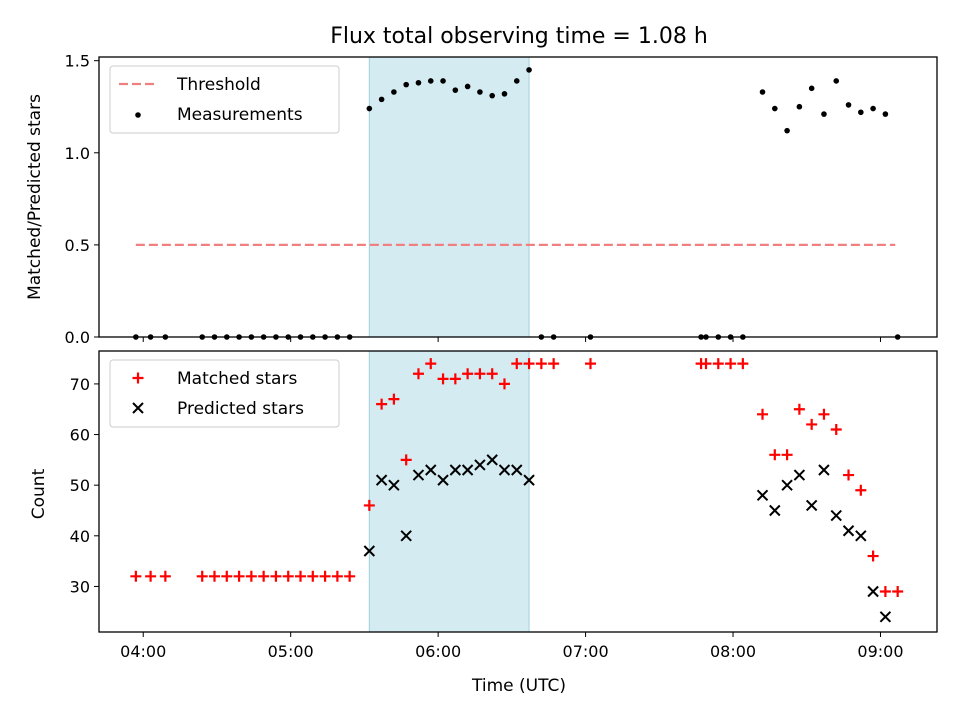  What do you see at coordinates (449, 197) in the screenshot?
I see `highlight-span` at bounding box center [449, 197].